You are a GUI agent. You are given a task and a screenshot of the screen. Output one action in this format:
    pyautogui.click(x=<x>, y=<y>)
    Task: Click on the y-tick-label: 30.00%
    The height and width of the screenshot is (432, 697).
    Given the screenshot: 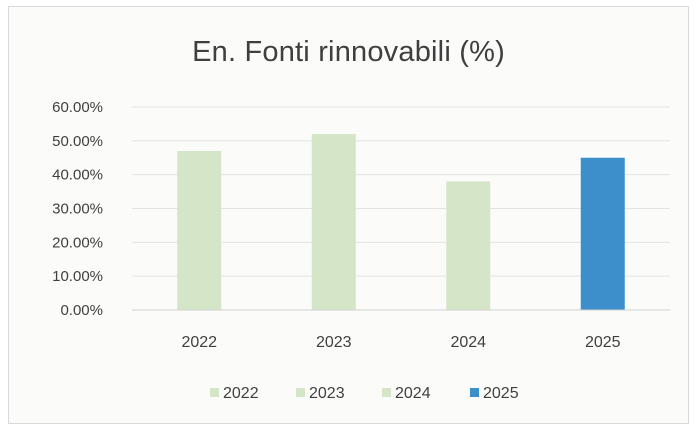 What is the action you would take?
    pyautogui.click(x=77, y=209)
    